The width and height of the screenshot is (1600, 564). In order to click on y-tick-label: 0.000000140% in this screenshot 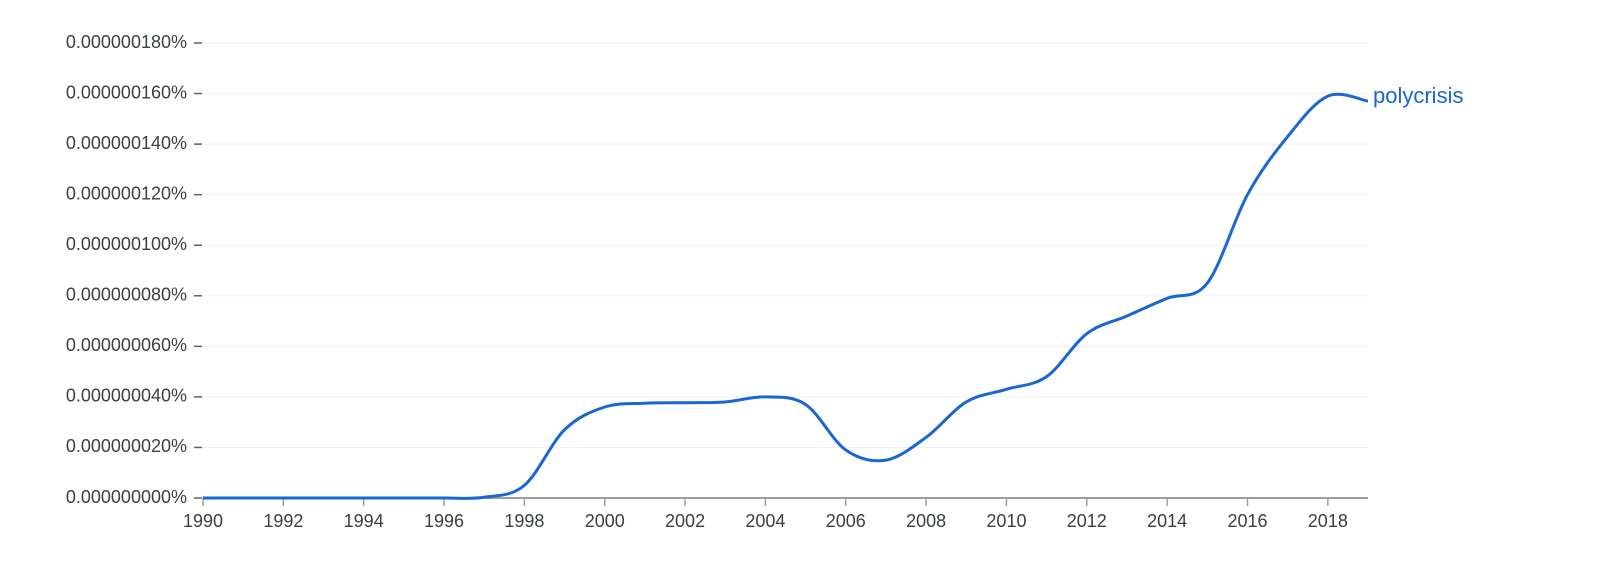, I will do `click(126, 143)`.